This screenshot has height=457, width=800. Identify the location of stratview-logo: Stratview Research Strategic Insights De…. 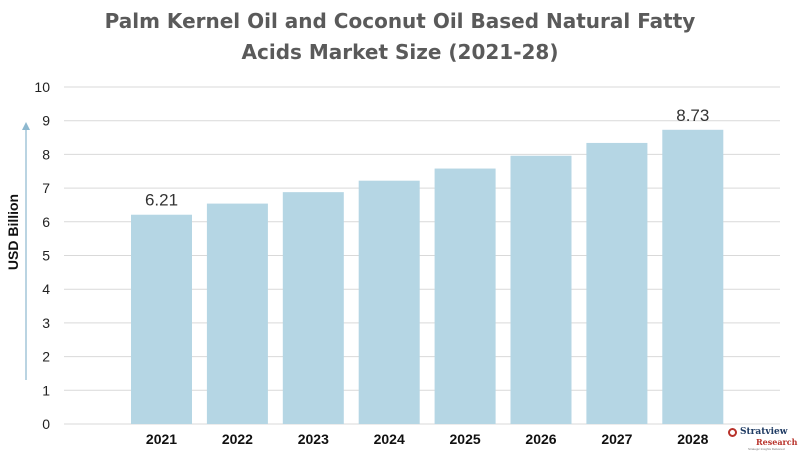
(762, 440).